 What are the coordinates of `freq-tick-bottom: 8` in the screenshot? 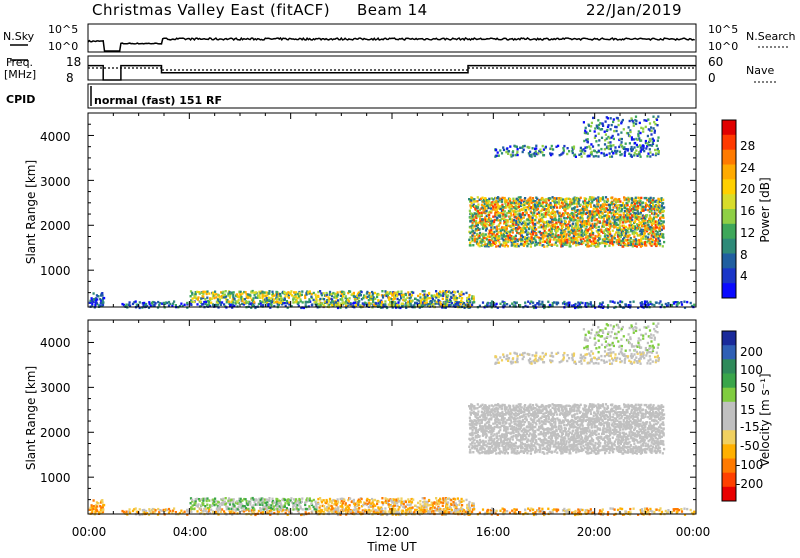 It's located at (70, 78).